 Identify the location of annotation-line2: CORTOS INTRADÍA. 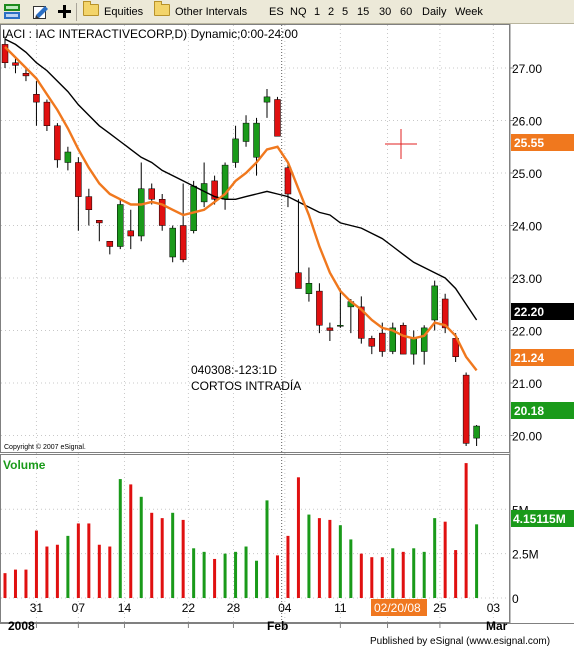
(246, 385).